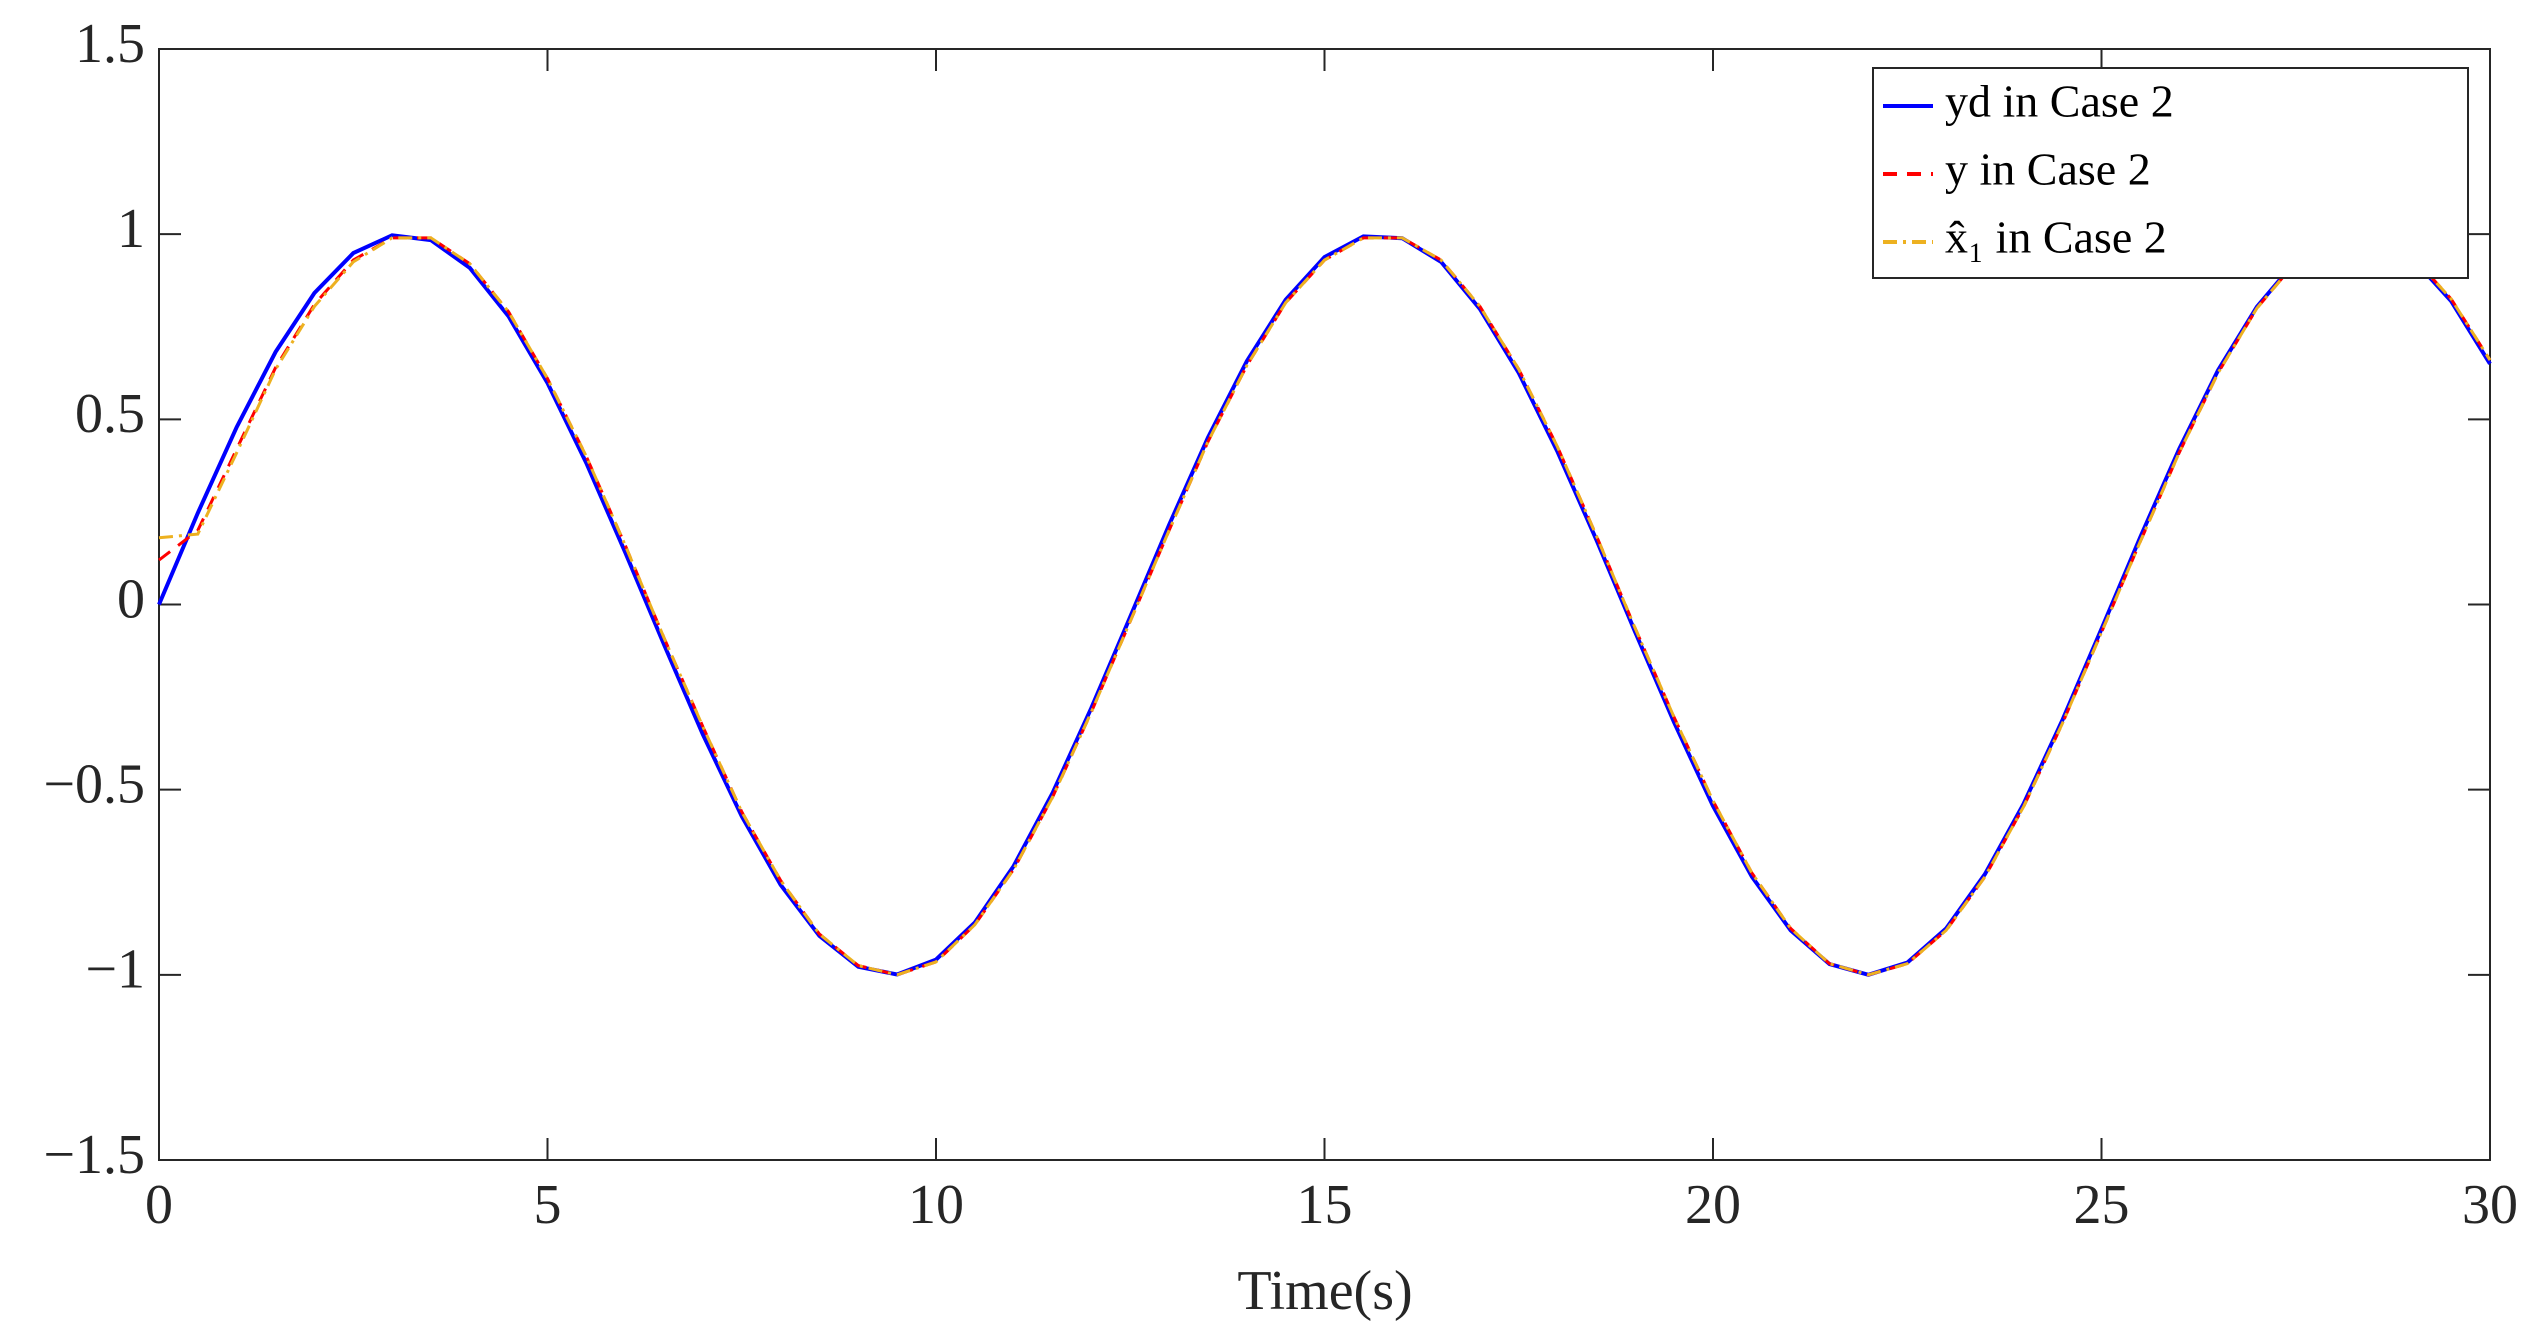  Describe the element at coordinates (110, 44) in the screenshot. I see `y-tick-label: 1.5` at that location.